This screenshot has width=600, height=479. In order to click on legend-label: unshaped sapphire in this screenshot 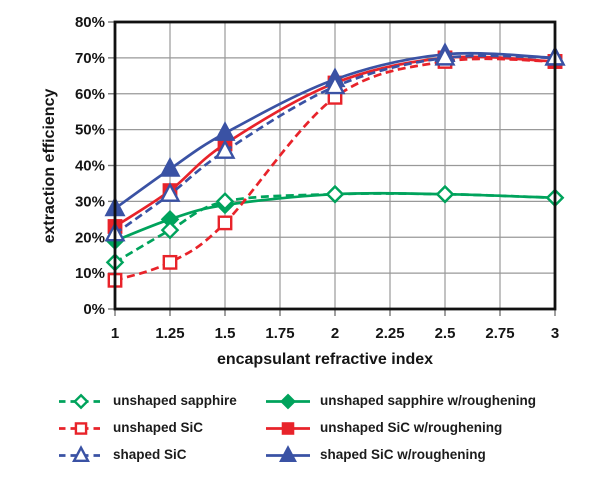, I will do `click(175, 400)`.